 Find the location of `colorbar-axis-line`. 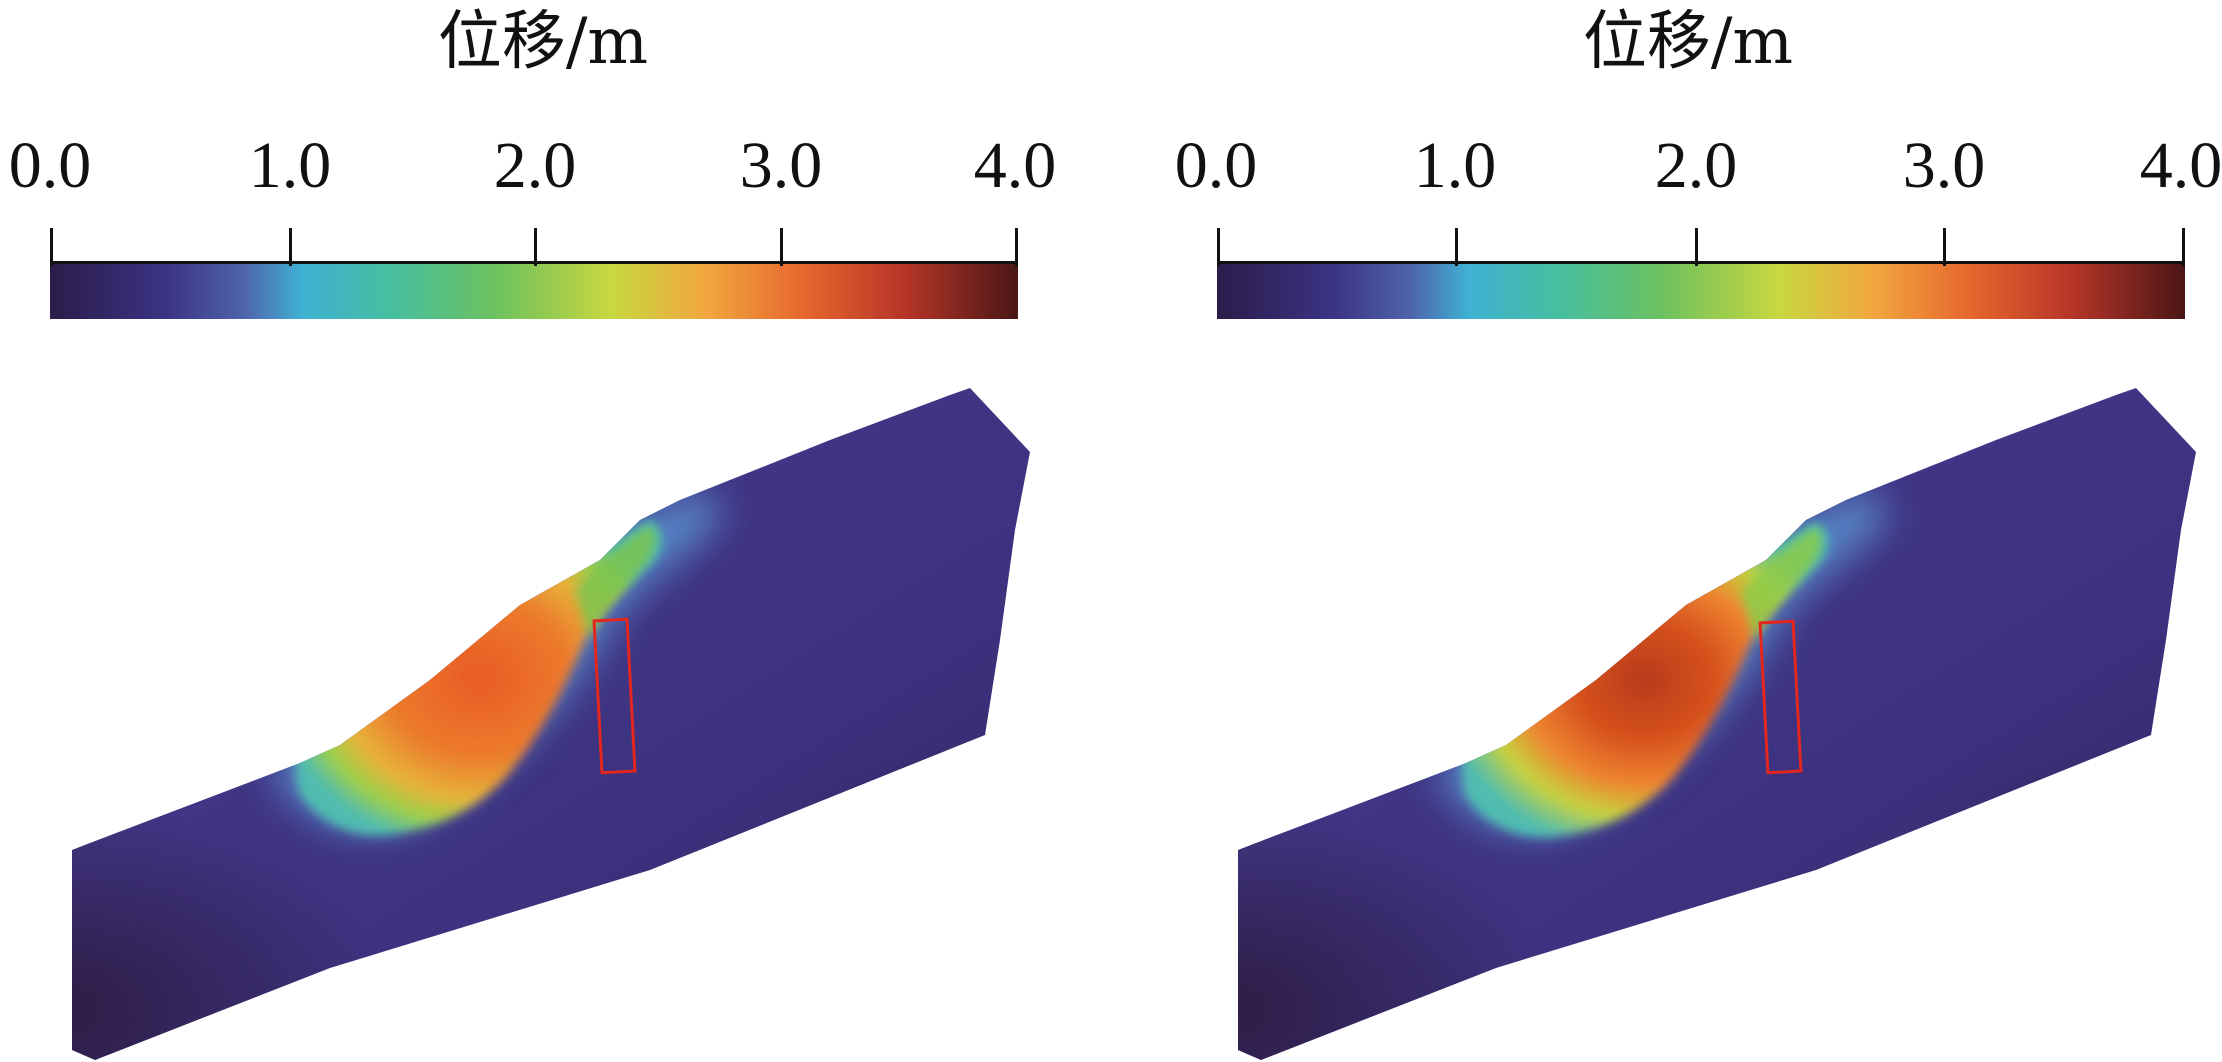

colorbar-axis-line is located at coordinates (1701, 262).